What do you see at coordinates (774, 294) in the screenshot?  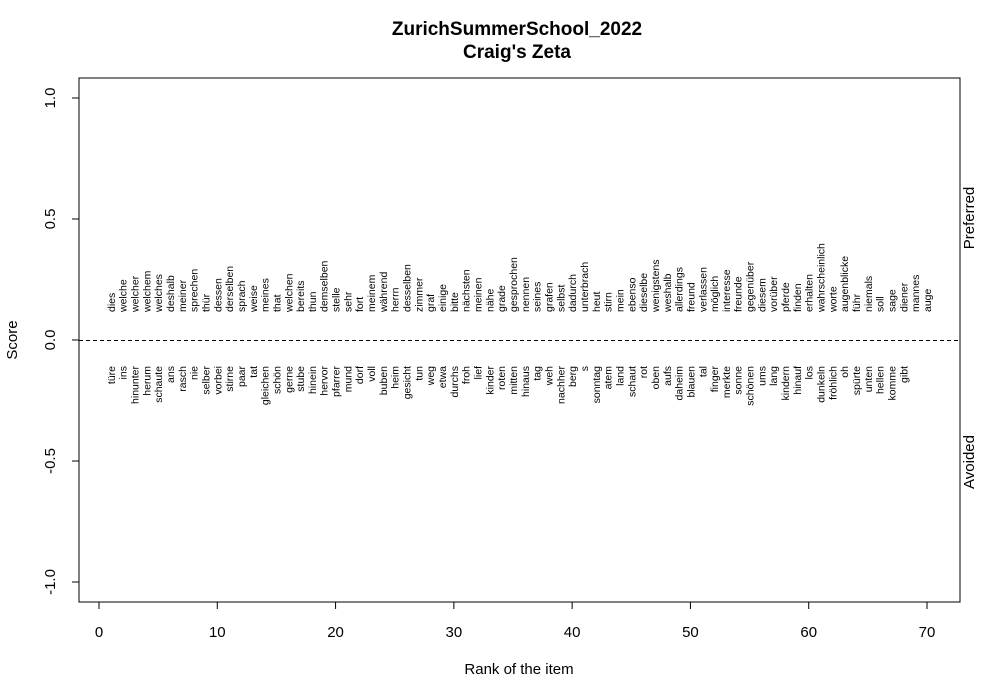 I see `preferred-word-label: vorüber` at bounding box center [774, 294].